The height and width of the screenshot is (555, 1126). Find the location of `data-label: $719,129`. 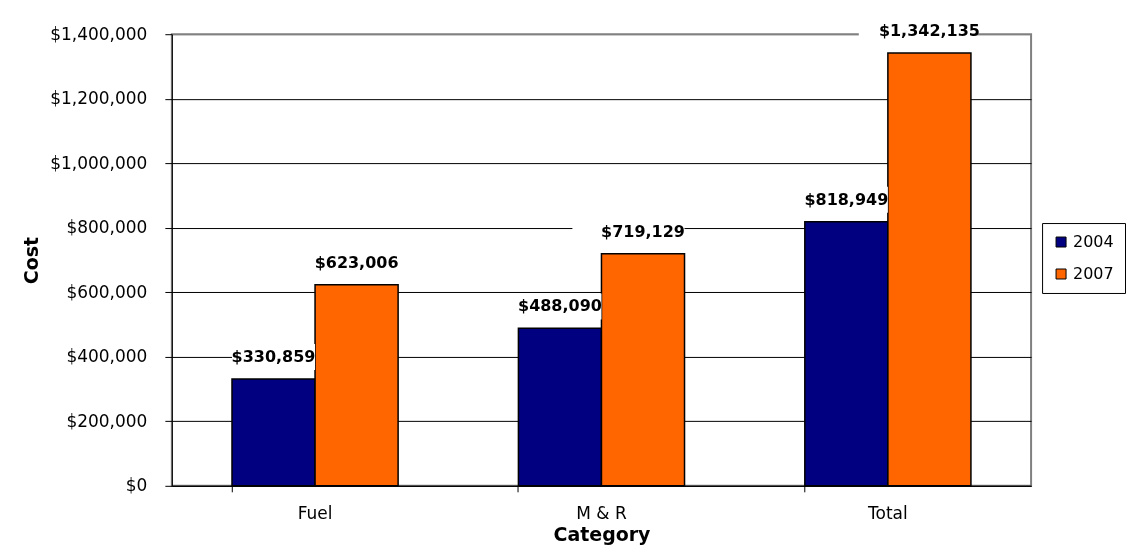

data-label: $719,129 is located at coordinates (643, 231).